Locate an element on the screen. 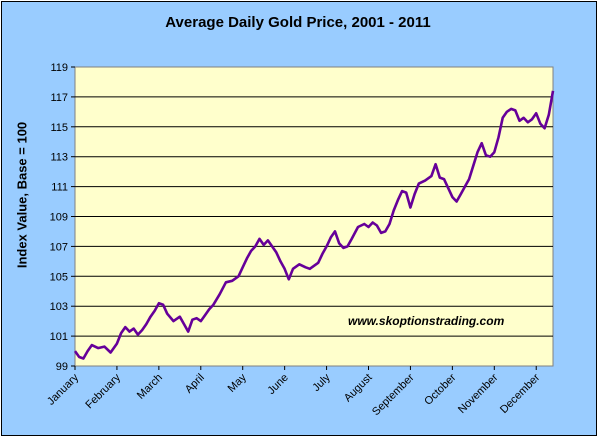 This screenshot has width=600, height=439. x-tick-label: January is located at coordinates (63, 389).